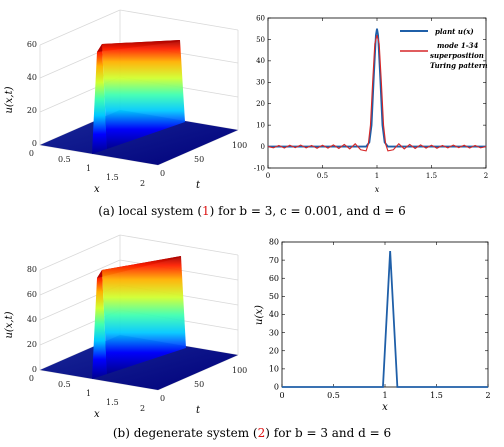 The image size is (504, 447). Describe the element at coordinates (32, 110) in the screenshot. I see `surface-a-ztick: 20` at that location.